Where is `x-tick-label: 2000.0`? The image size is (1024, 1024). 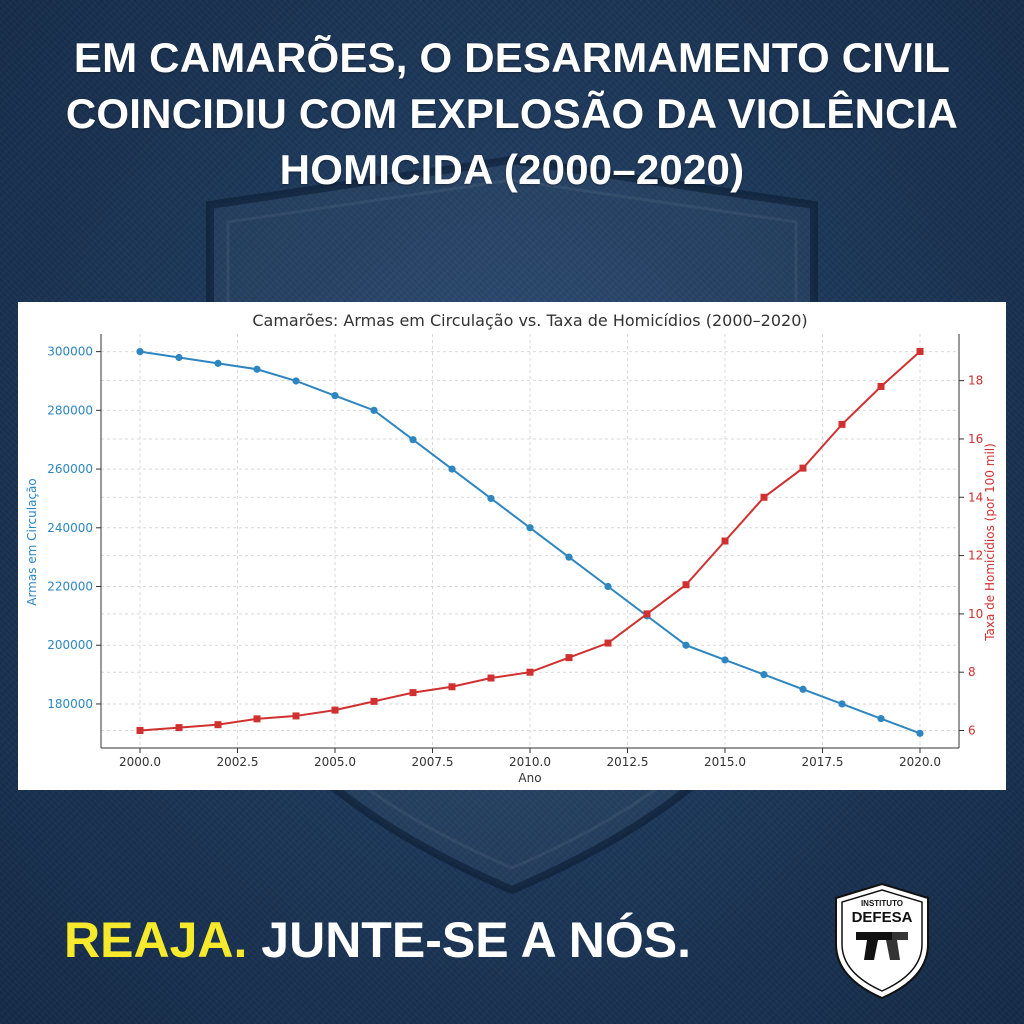
x-tick-label: 2000.0 is located at coordinates (140, 762).